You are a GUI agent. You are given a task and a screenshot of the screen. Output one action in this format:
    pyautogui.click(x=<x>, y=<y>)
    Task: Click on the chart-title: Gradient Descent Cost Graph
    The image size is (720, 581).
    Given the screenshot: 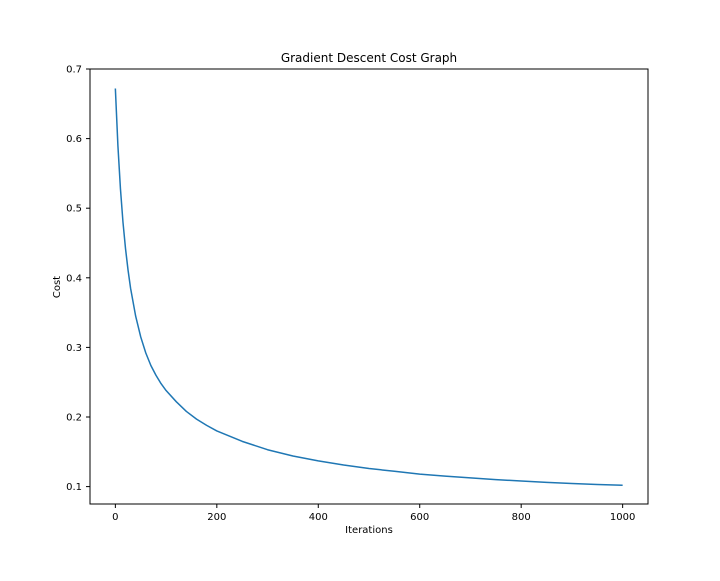 What is the action you would take?
    pyautogui.click(x=369, y=58)
    